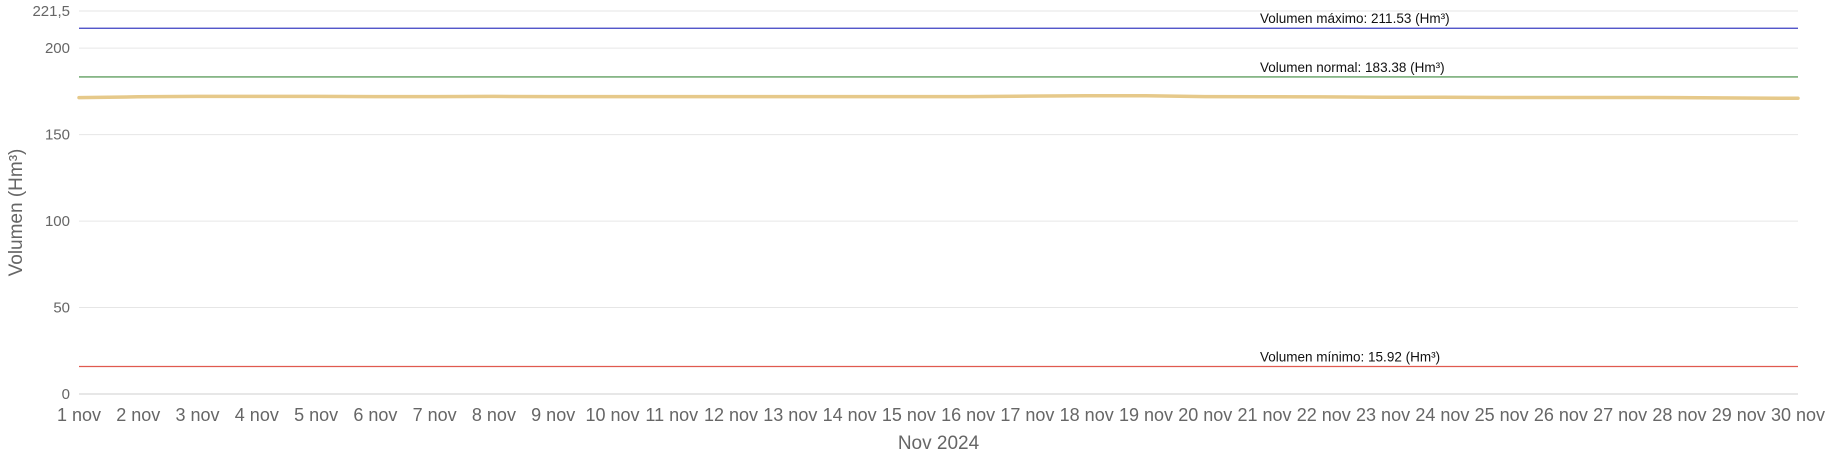 The width and height of the screenshot is (1830, 460). Describe the element at coordinates (1350, 356) in the screenshot. I see `reference-line-label: Volumen mínimo: 15.92 (Hm³)` at that location.